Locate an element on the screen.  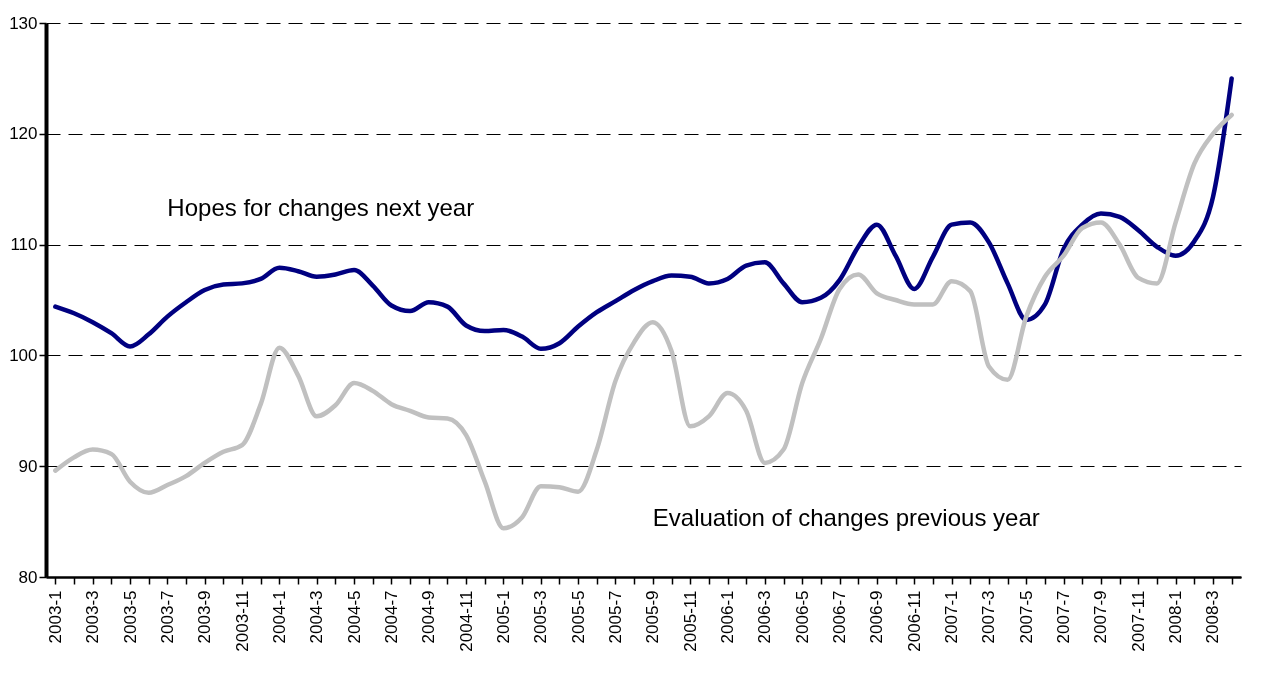
x-tick-label: 2005-5 is located at coordinates (578, 617).